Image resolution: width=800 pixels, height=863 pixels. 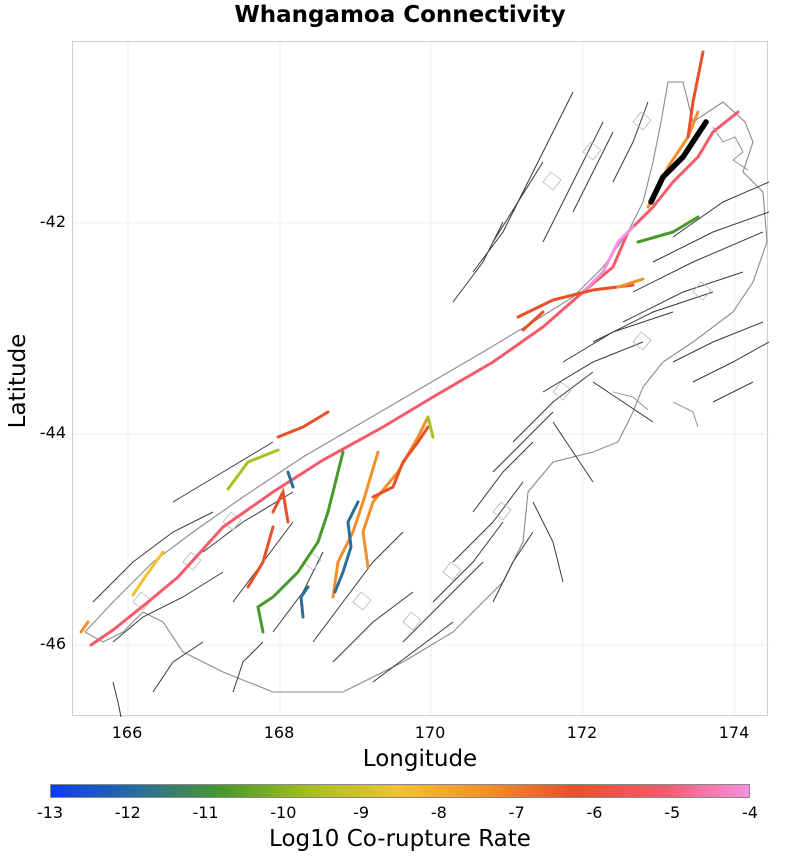 I want to click on alpine-fault-north, so click(x=608, y=259).